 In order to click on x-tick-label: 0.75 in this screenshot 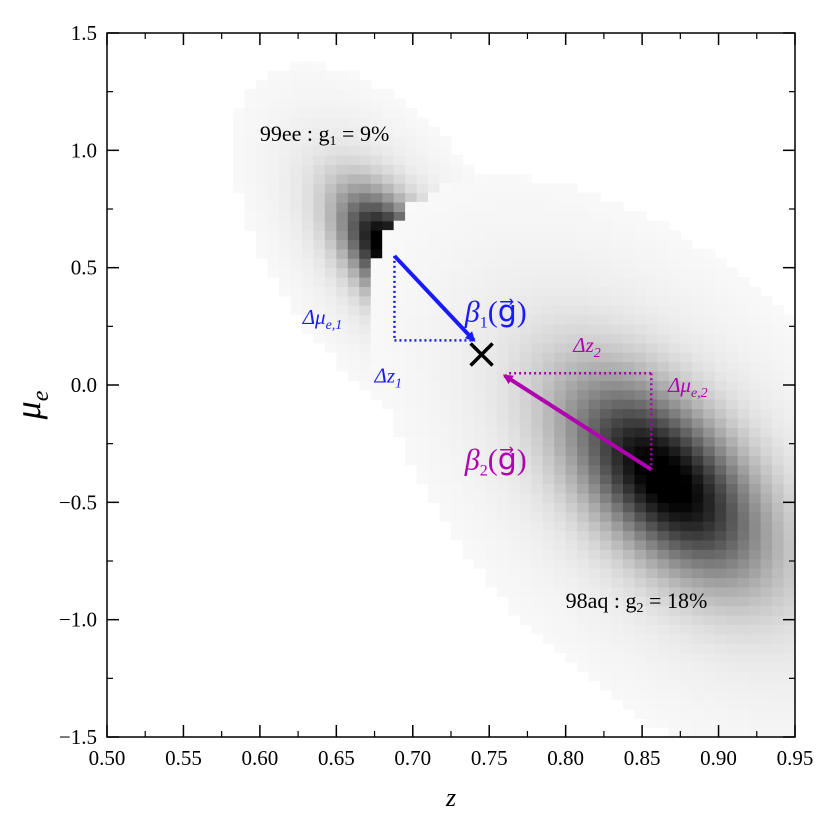, I will do `click(489, 758)`.